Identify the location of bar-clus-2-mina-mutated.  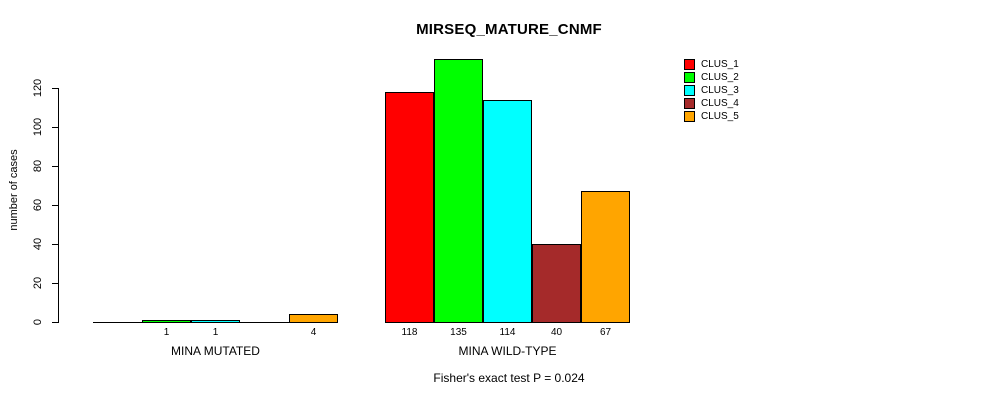
(166, 321).